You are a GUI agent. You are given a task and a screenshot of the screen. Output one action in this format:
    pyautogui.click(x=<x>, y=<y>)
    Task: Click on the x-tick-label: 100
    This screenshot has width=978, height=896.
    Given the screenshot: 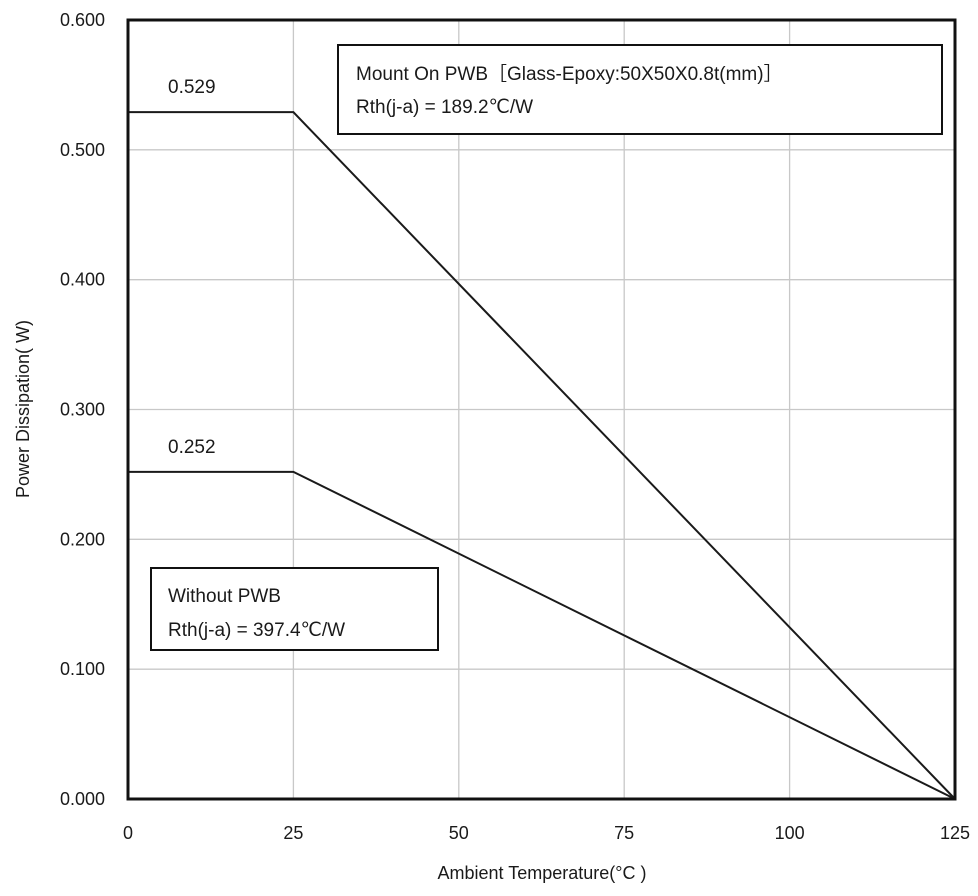 What is the action you would take?
    pyautogui.click(x=790, y=833)
    